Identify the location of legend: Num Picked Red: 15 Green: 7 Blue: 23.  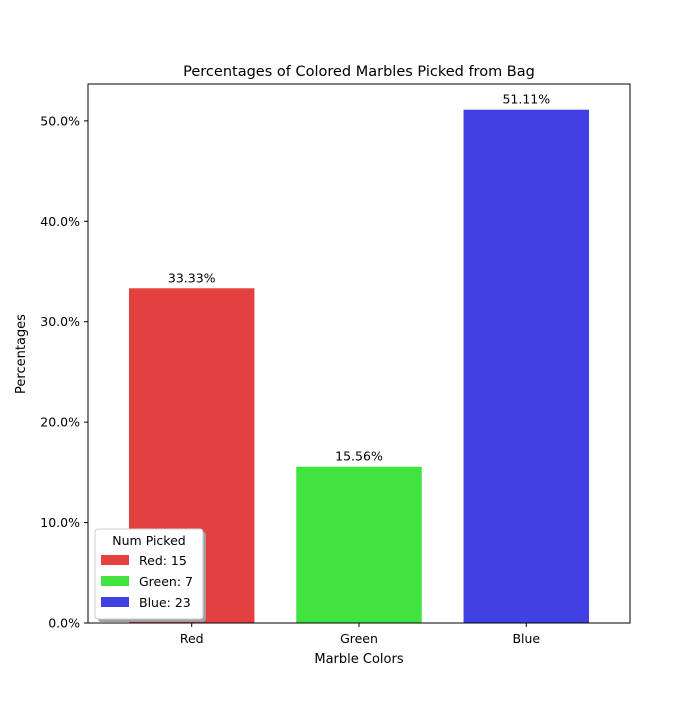
(150, 575).